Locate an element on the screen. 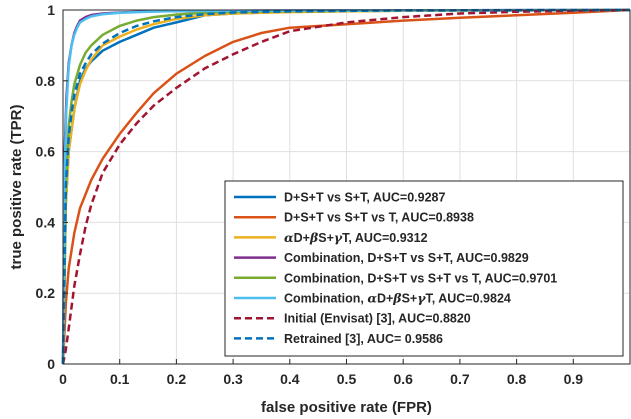 The height and width of the screenshot is (419, 631). legend-entry: Retrained [3], AUC= 0.9586 is located at coordinates (363, 339).